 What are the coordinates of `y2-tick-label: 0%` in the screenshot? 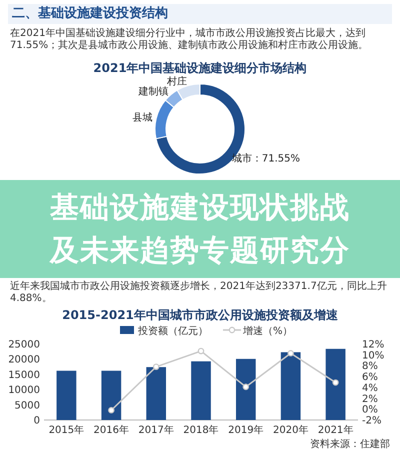 It's located at (370, 410).